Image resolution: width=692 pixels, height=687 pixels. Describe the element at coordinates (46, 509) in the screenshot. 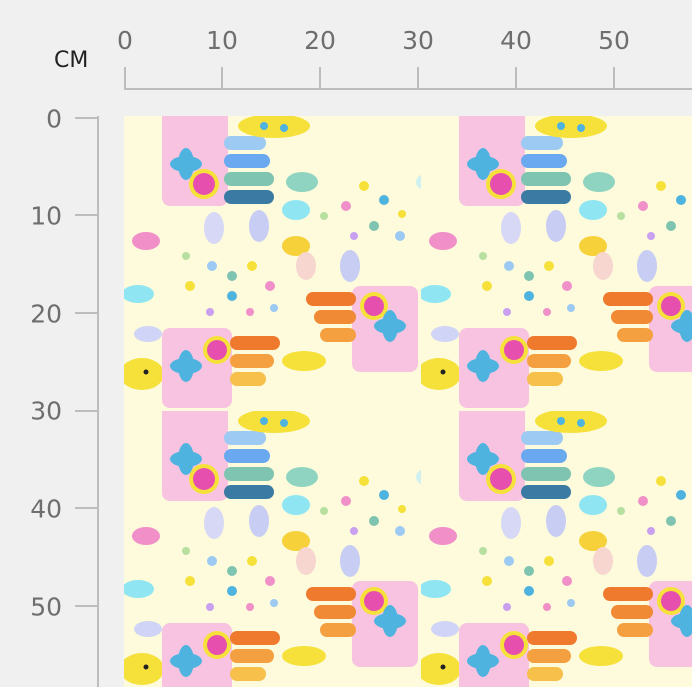

I see `left-ruler-label: 40` at that location.